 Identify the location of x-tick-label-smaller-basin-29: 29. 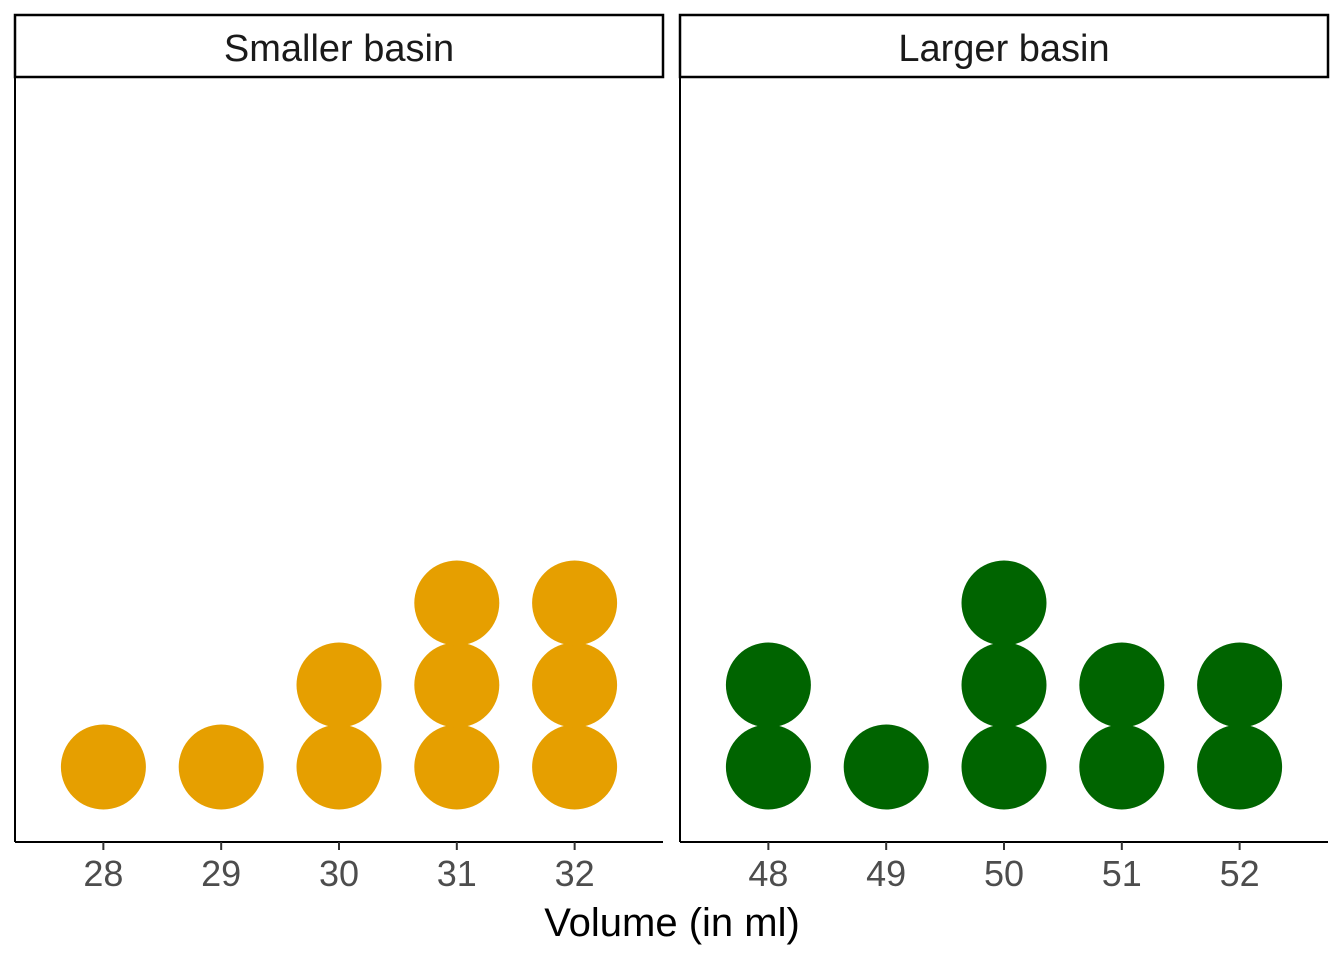
(221, 873).